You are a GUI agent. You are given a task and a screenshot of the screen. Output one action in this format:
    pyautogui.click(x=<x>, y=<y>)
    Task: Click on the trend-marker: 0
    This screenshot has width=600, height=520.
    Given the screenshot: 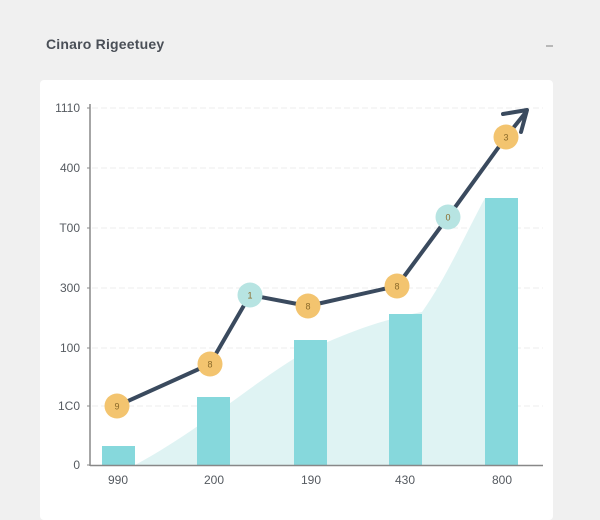 What is the action you would take?
    pyautogui.click(x=448, y=217)
    